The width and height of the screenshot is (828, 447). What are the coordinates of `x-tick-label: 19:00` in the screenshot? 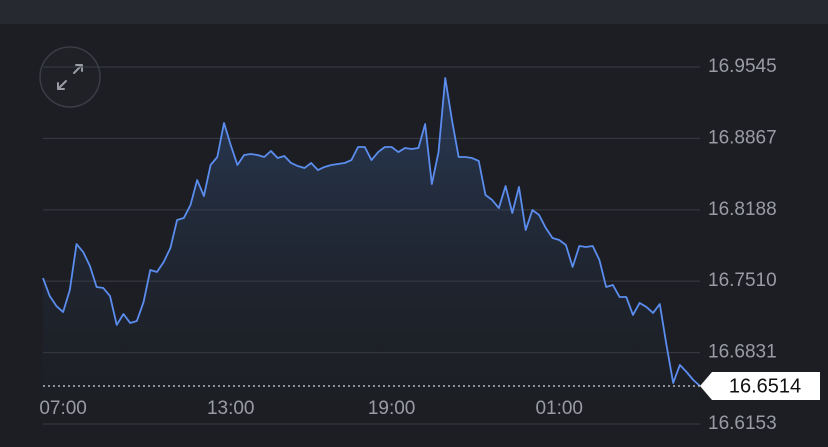 It's located at (392, 408).